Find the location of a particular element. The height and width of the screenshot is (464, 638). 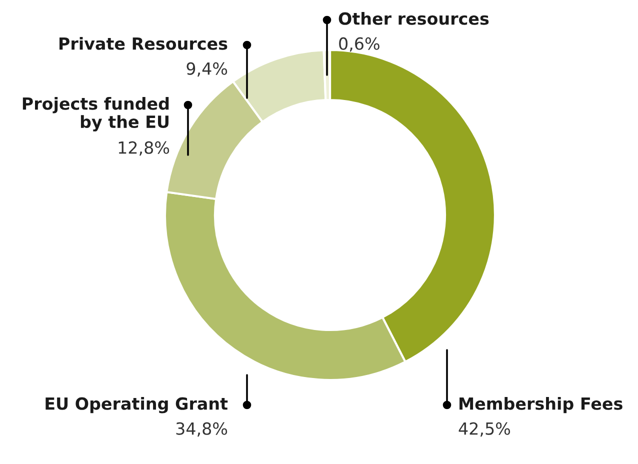

slice-label: Other resources is located at coordinates (413, 18).